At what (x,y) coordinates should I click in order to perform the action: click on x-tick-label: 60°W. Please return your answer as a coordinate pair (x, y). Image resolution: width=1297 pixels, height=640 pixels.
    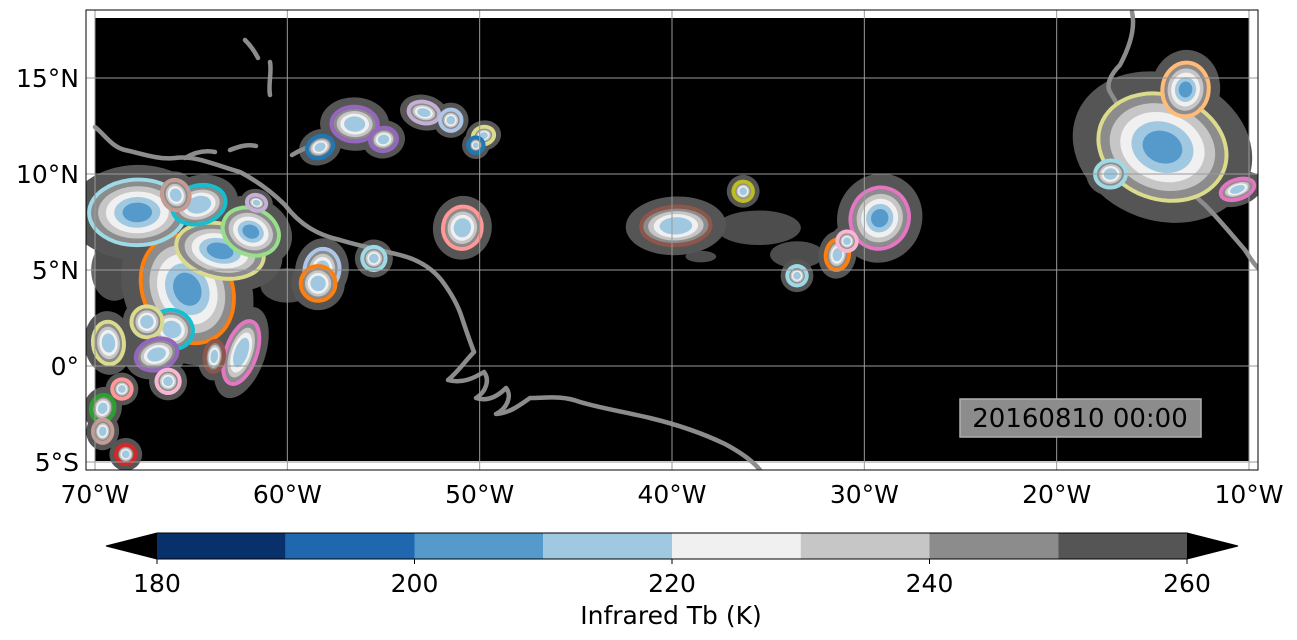
    Looking at the image, I should click on (287, 494).